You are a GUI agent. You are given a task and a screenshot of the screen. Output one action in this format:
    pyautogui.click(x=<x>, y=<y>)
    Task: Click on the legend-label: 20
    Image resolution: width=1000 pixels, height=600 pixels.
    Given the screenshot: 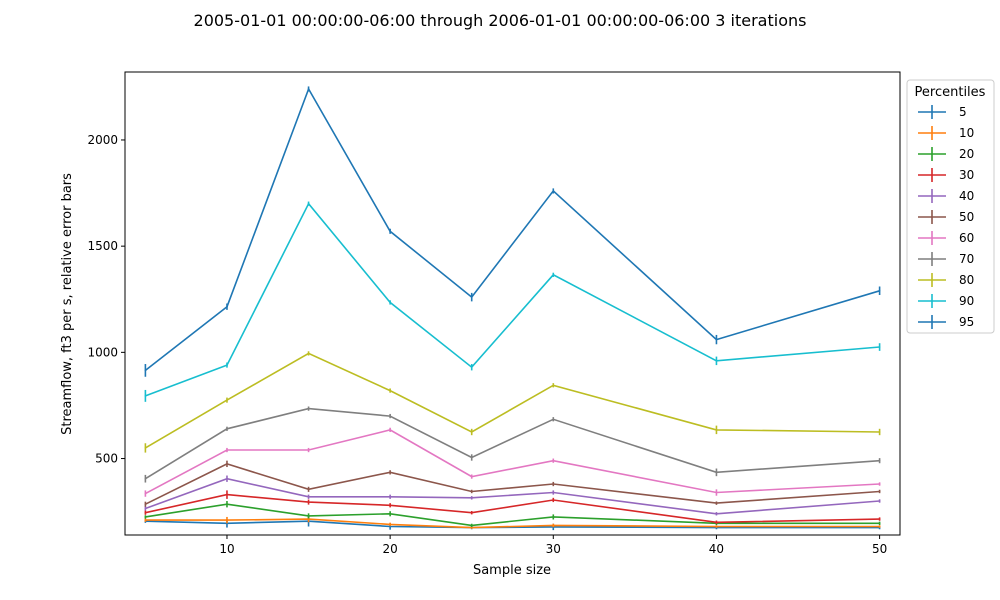 What is the action you would take?
    pyautogui.click(x=966, y=154)
    